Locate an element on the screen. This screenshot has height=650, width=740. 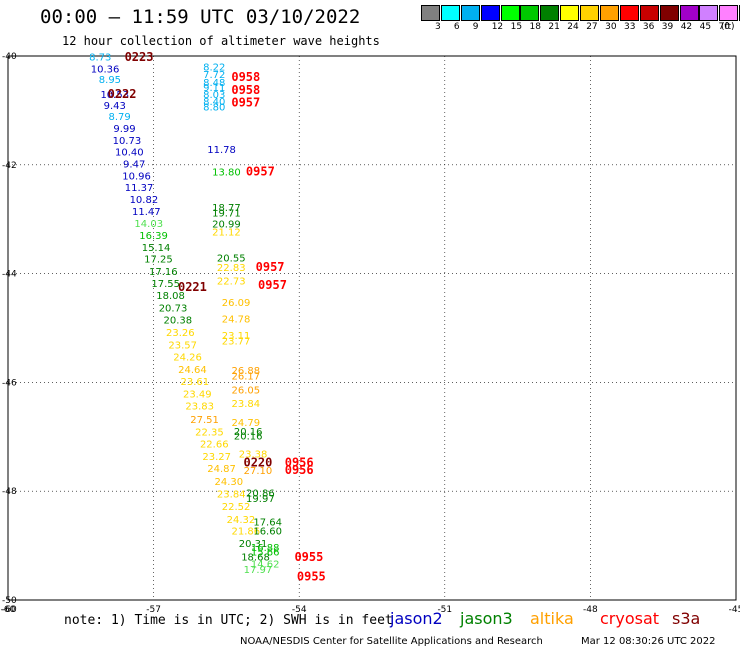
satellite-altika: altika is located at coordinates (552, 618).